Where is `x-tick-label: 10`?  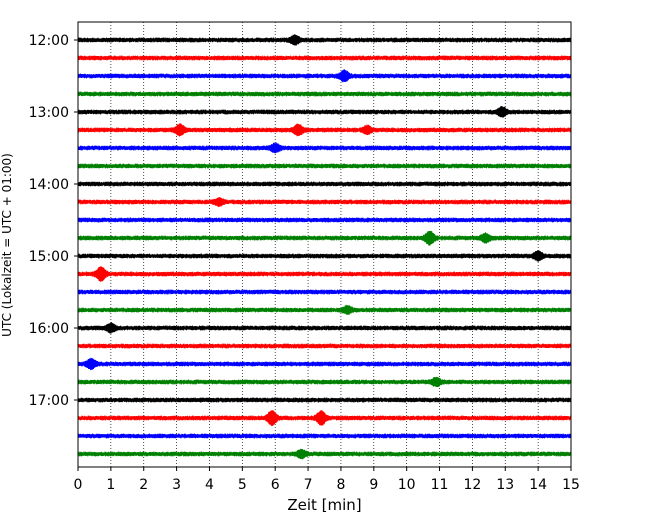
x-tick-label: 10 is located at coordinates (407, 485).